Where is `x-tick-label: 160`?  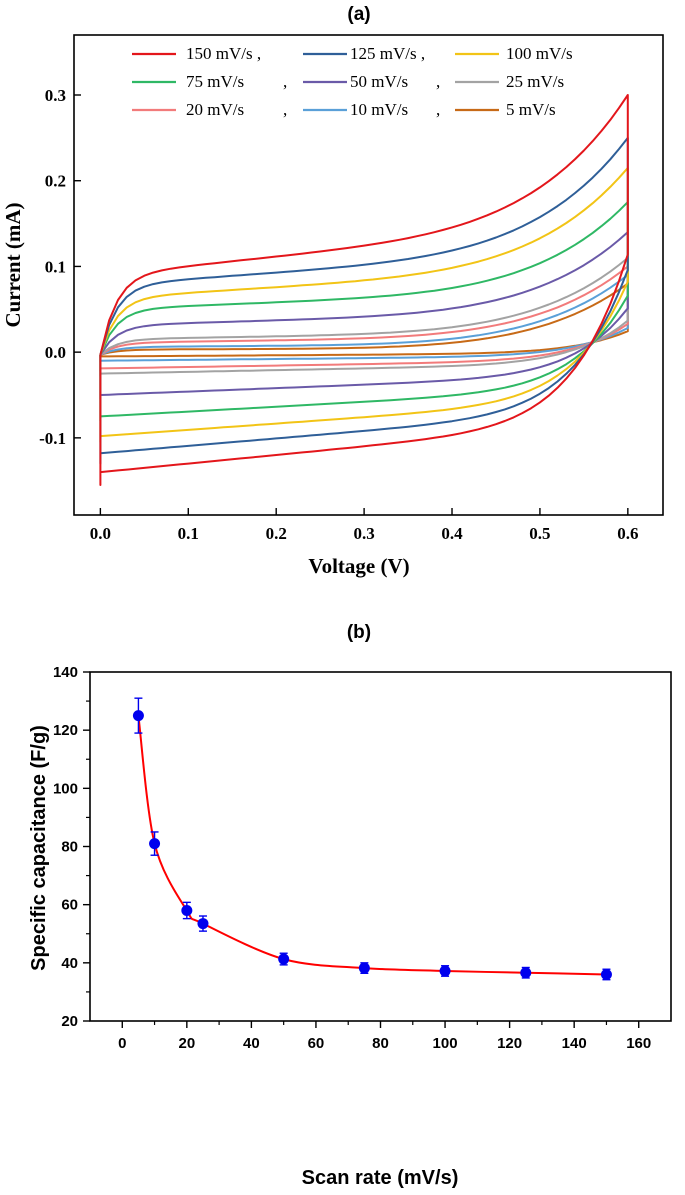
x-tick-label: 160 is located at coordinates (638, 1043).